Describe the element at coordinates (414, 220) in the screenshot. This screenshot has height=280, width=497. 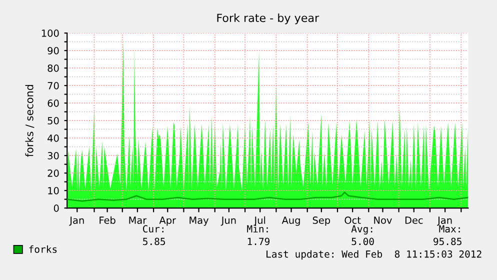
I see `x-tick-label: Dec` at that location.